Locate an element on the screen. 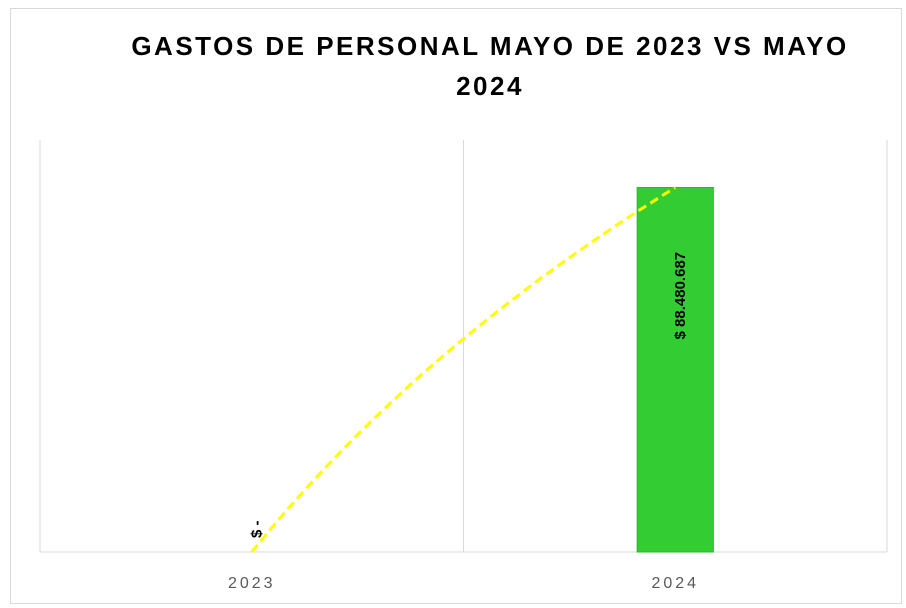  x-tick-label: 2024 is located at coordinates (675, 583).